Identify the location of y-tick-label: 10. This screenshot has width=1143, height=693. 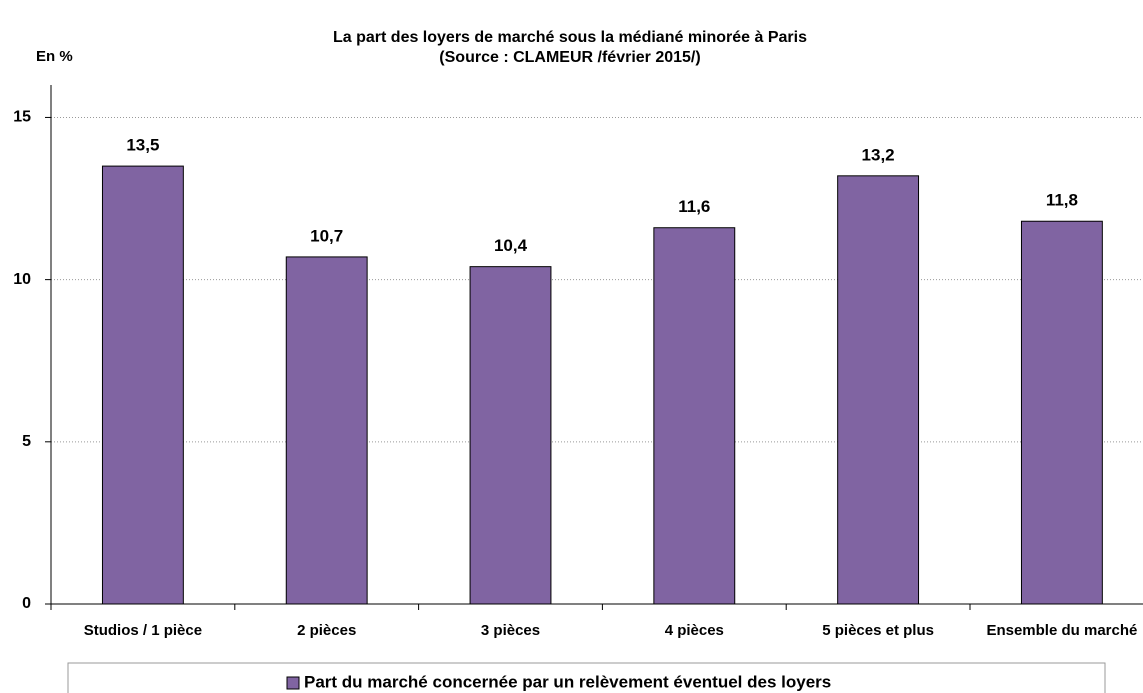
(22, 279).